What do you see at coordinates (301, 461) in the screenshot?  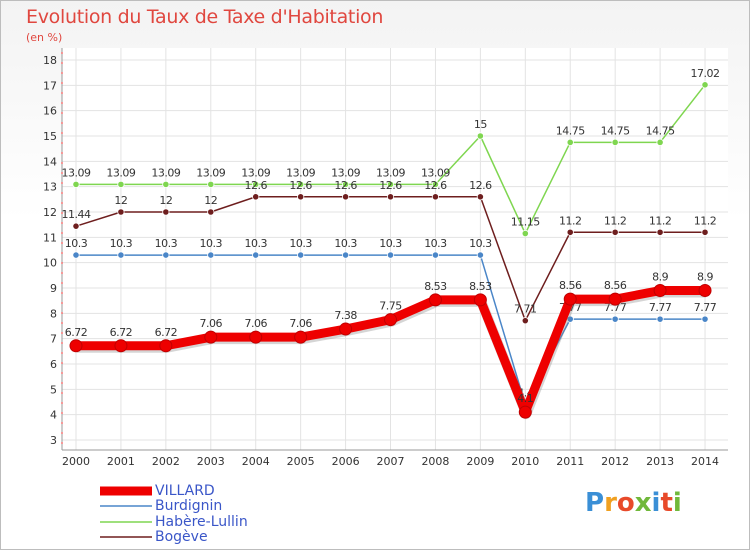 I see `x-tick-label: 2005` at bounding box center [301, 461].